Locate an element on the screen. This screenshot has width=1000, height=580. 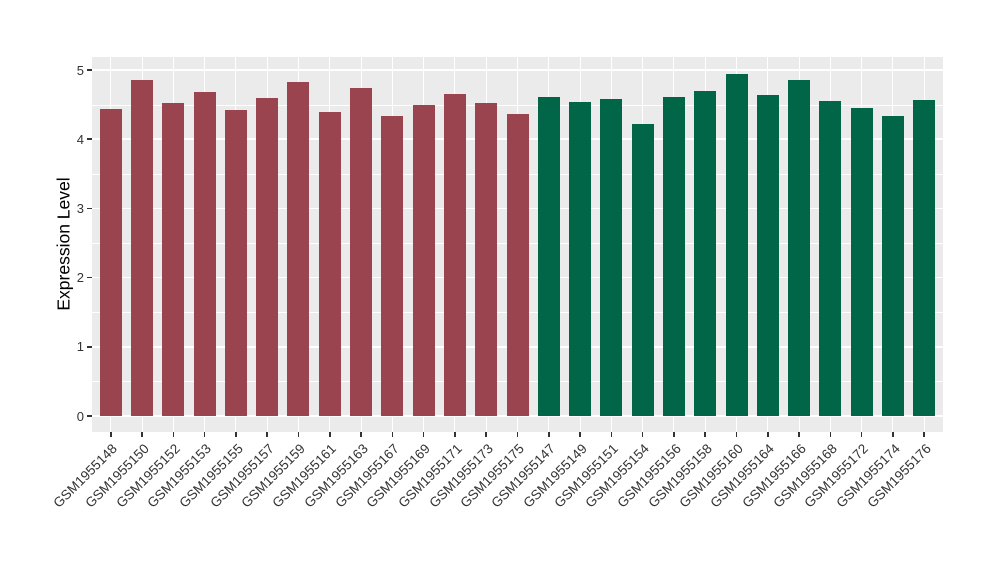
x-tick-mark-GSM1955155 is located at coordinates (236, 434).